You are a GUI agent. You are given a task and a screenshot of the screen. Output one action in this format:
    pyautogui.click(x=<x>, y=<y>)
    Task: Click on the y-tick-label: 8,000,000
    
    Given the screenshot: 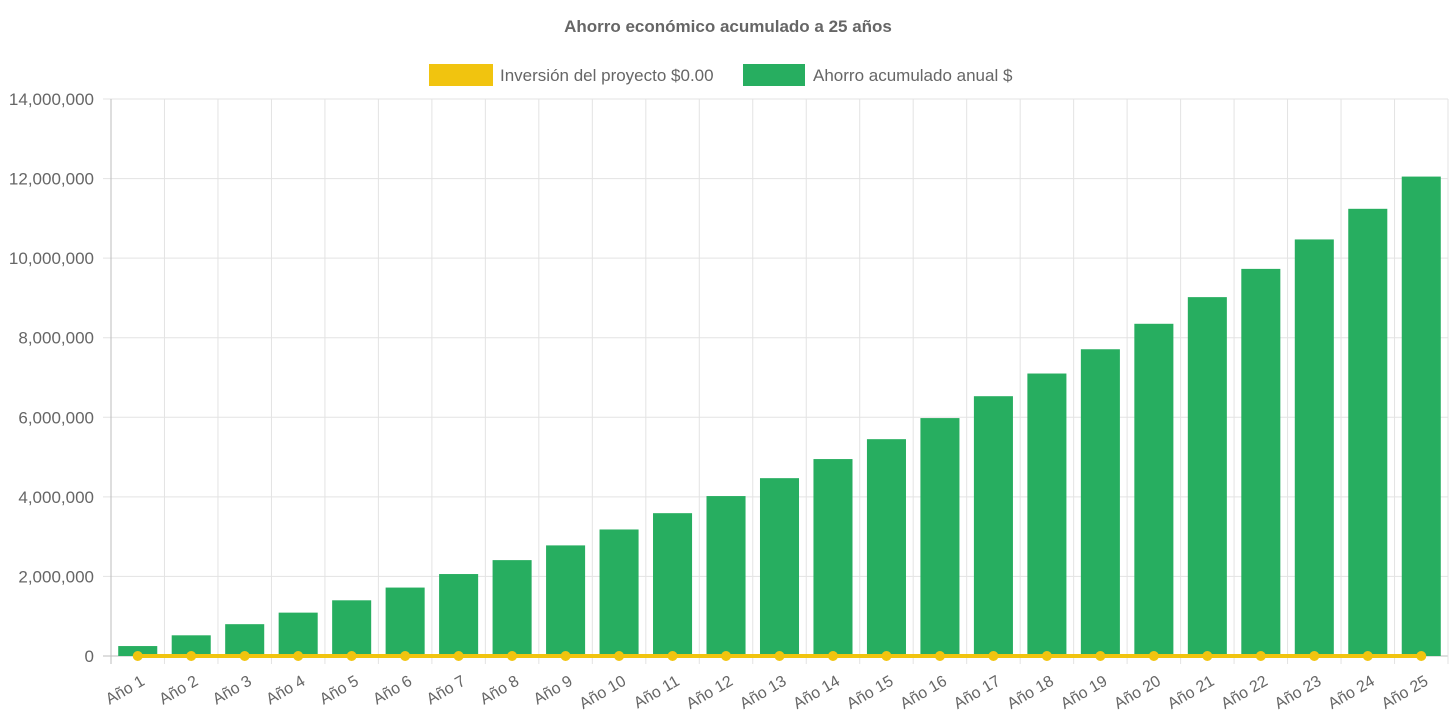 What is the action you would take?
    pyautogui.click(x=56, y=338)
    